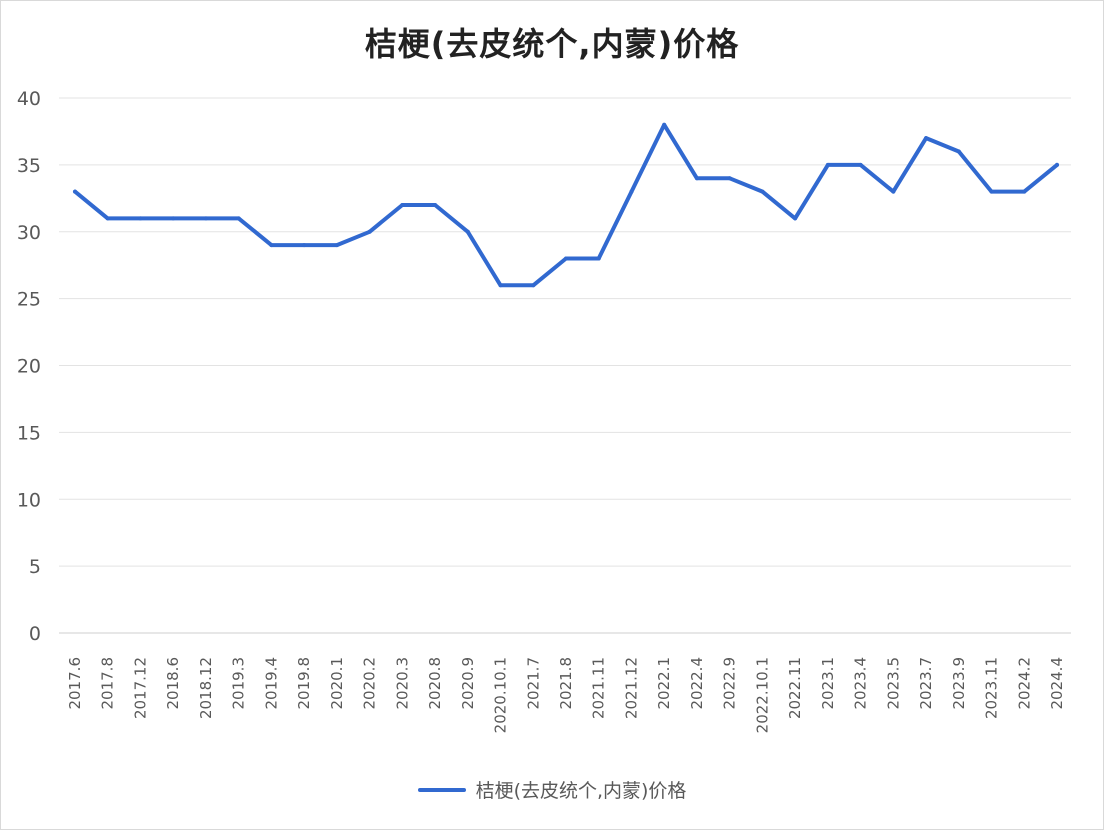 The height and width of the screenshot is (830, 1104). What do you see at coordinates (1024, 683) in the screenshot?
I see `x-tick-label: 2024.2` at bounding box center [1024, 683].